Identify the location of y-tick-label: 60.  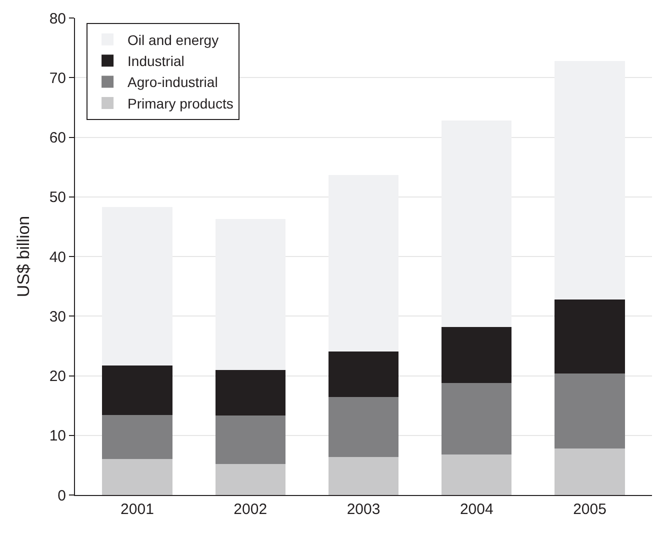
(57, 138).